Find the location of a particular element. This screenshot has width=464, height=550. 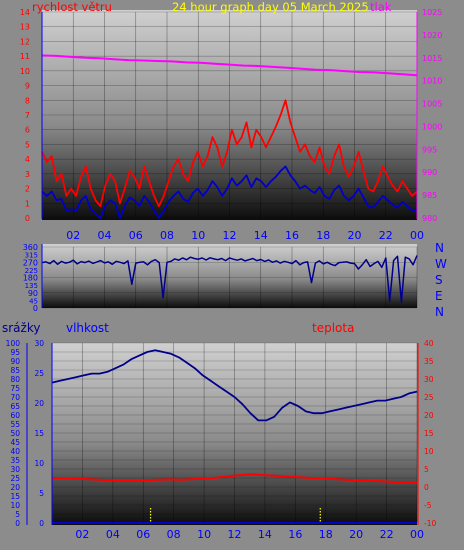

wind-xtick-22: 22 is located at coordinates (386, 235).